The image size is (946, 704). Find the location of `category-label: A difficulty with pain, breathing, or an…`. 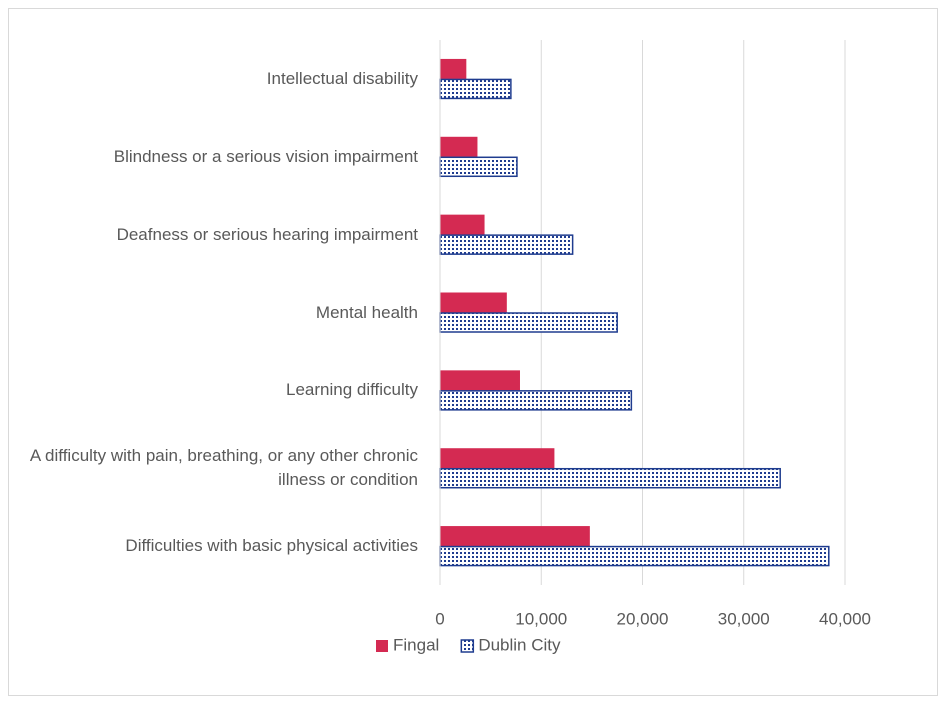

category-label: A difficulty with pain, breathing, or an… is located at coordinates (223, 468).